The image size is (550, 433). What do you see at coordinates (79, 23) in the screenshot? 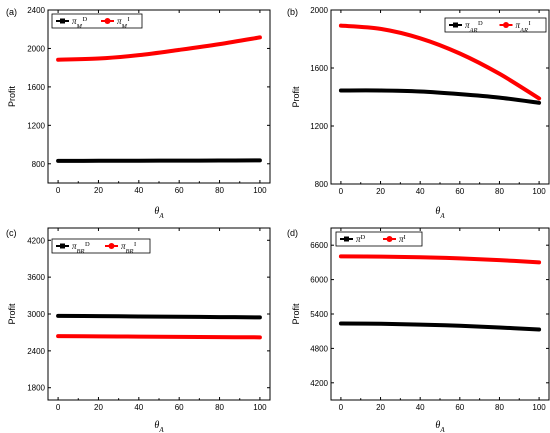
I see `legend-entry: πMD` at bounding box center [79, 23].